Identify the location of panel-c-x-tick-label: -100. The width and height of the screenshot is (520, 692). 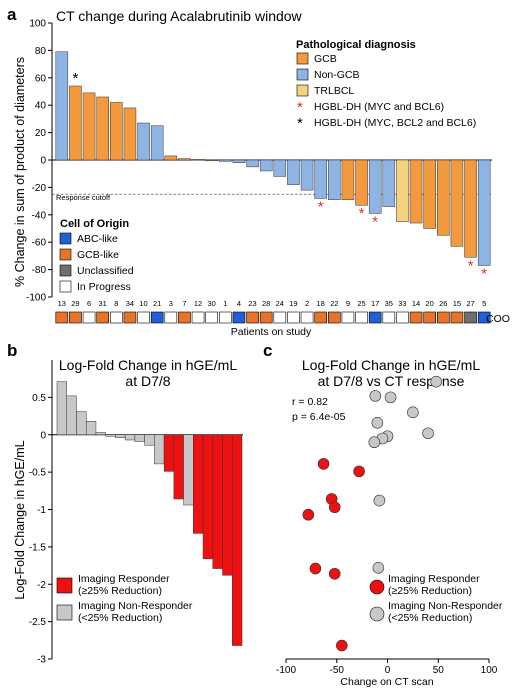
(286, 670).